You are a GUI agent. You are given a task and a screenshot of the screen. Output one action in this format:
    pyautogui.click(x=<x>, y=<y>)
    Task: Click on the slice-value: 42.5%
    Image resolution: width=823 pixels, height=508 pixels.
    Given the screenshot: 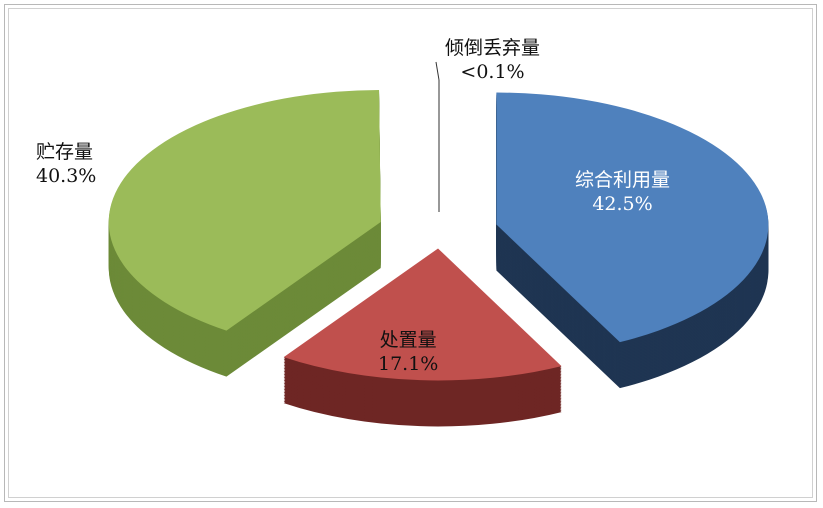 What is the action you would take?
    pyautogui.click(x=622, y=204)
    